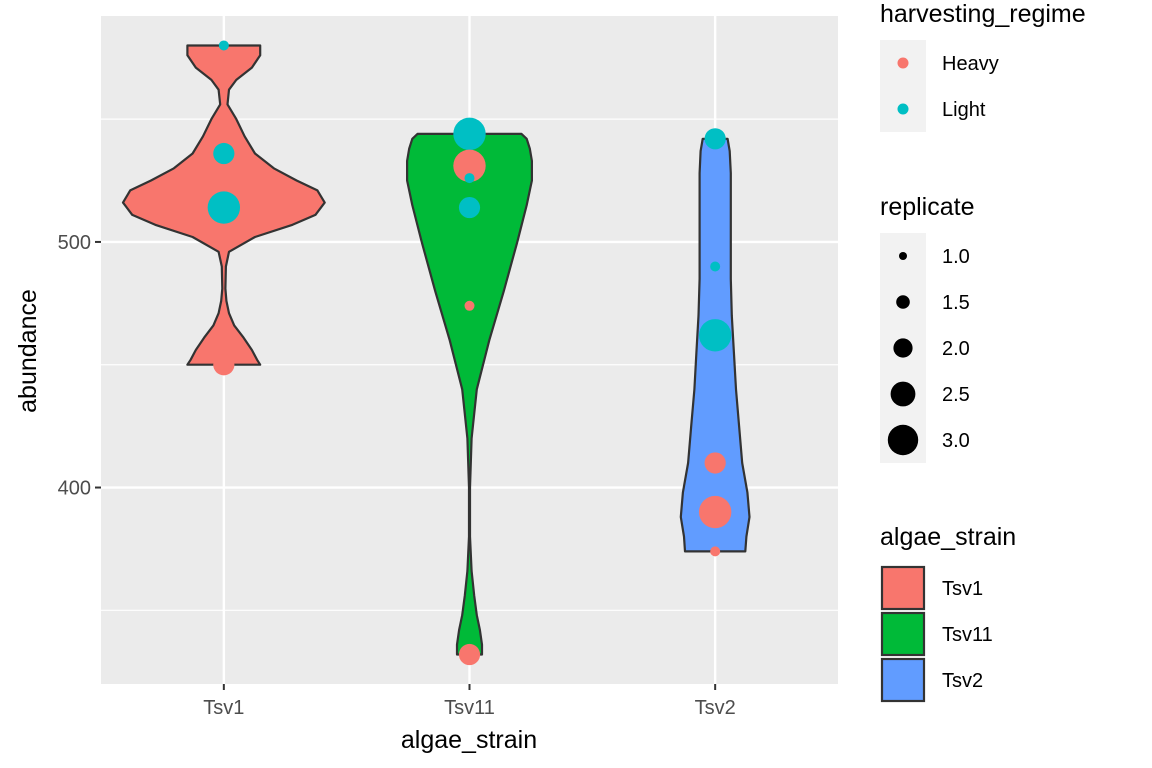  What do you see at coordinates (469, 394) in the screenshot?
I see `violin-tsv11` at bounding box center [469, 394].